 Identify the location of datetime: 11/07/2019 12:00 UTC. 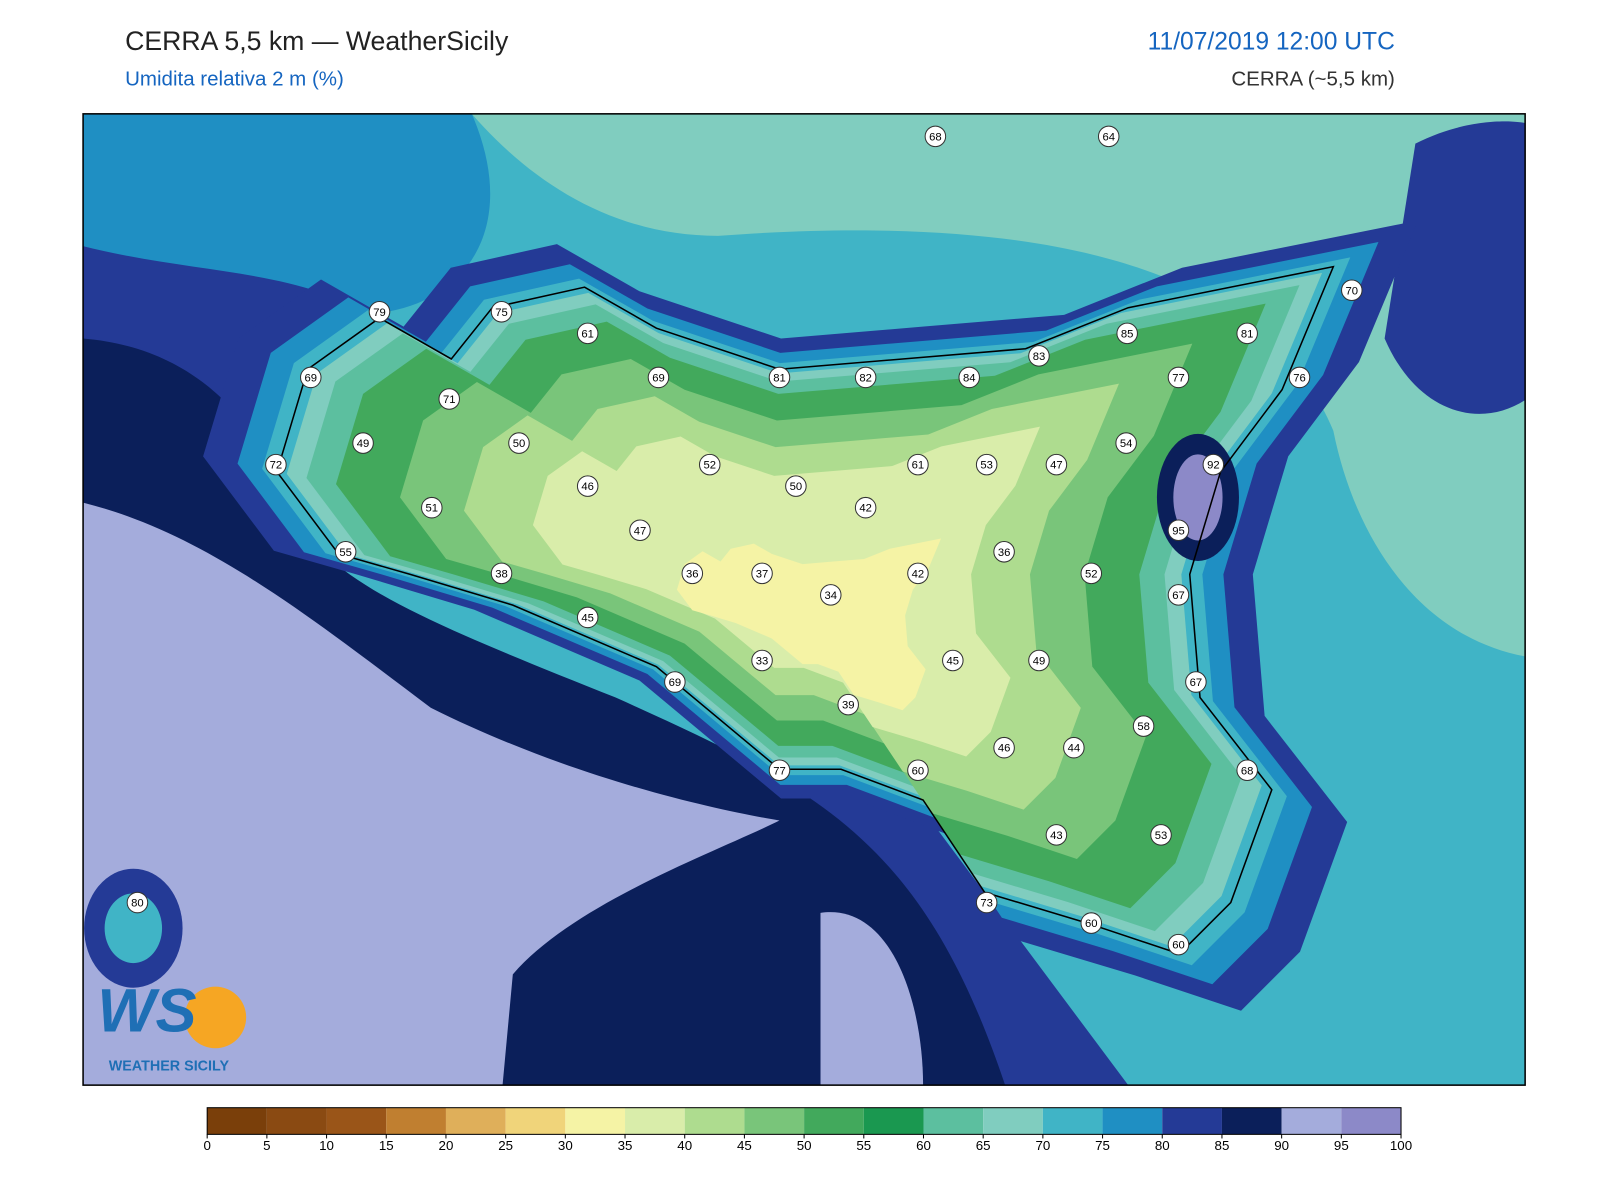
(1271, 42).